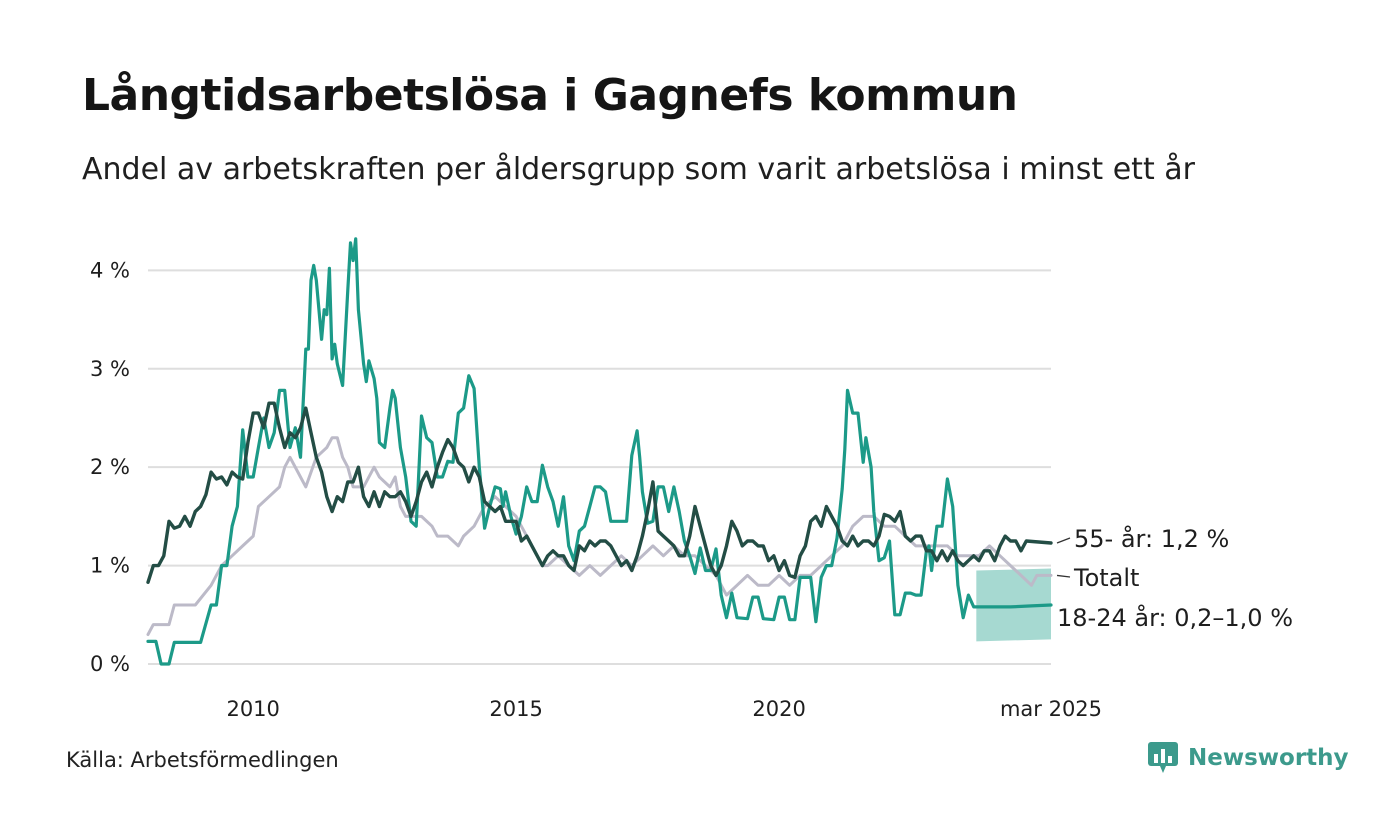 This screenshot has width=1400, height=840. What do you see at coordinates (1106, 578) in the screenshot?
I see `total-series-label: Totalt` at bounding box center [1106, 578].